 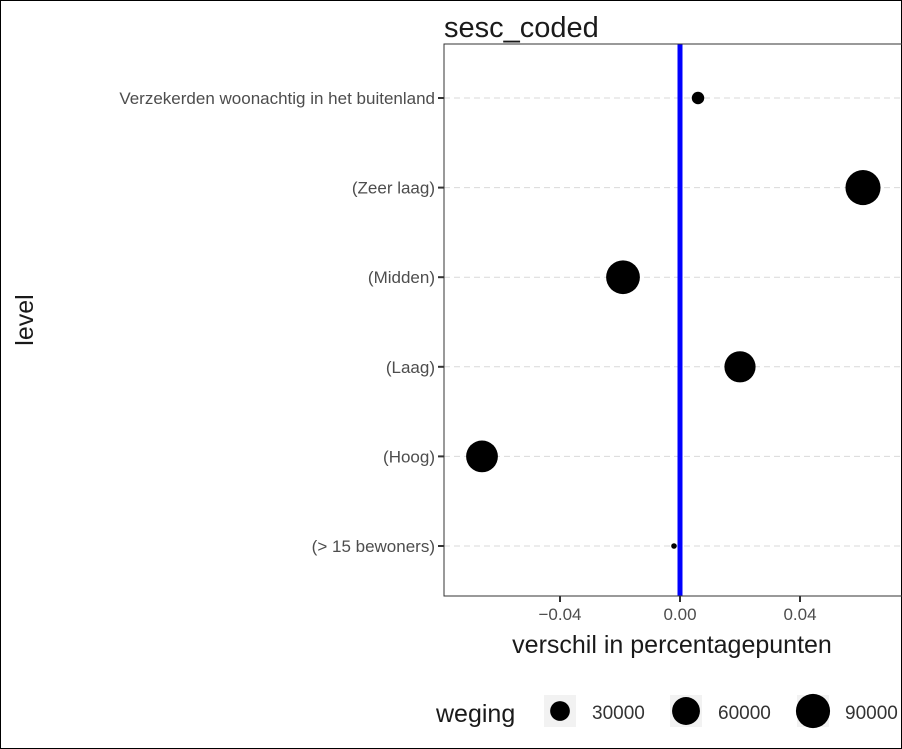 I want to click on y-tick-label: Verzekerden woonachtig in het buitenland, so click(x=277, y=98).